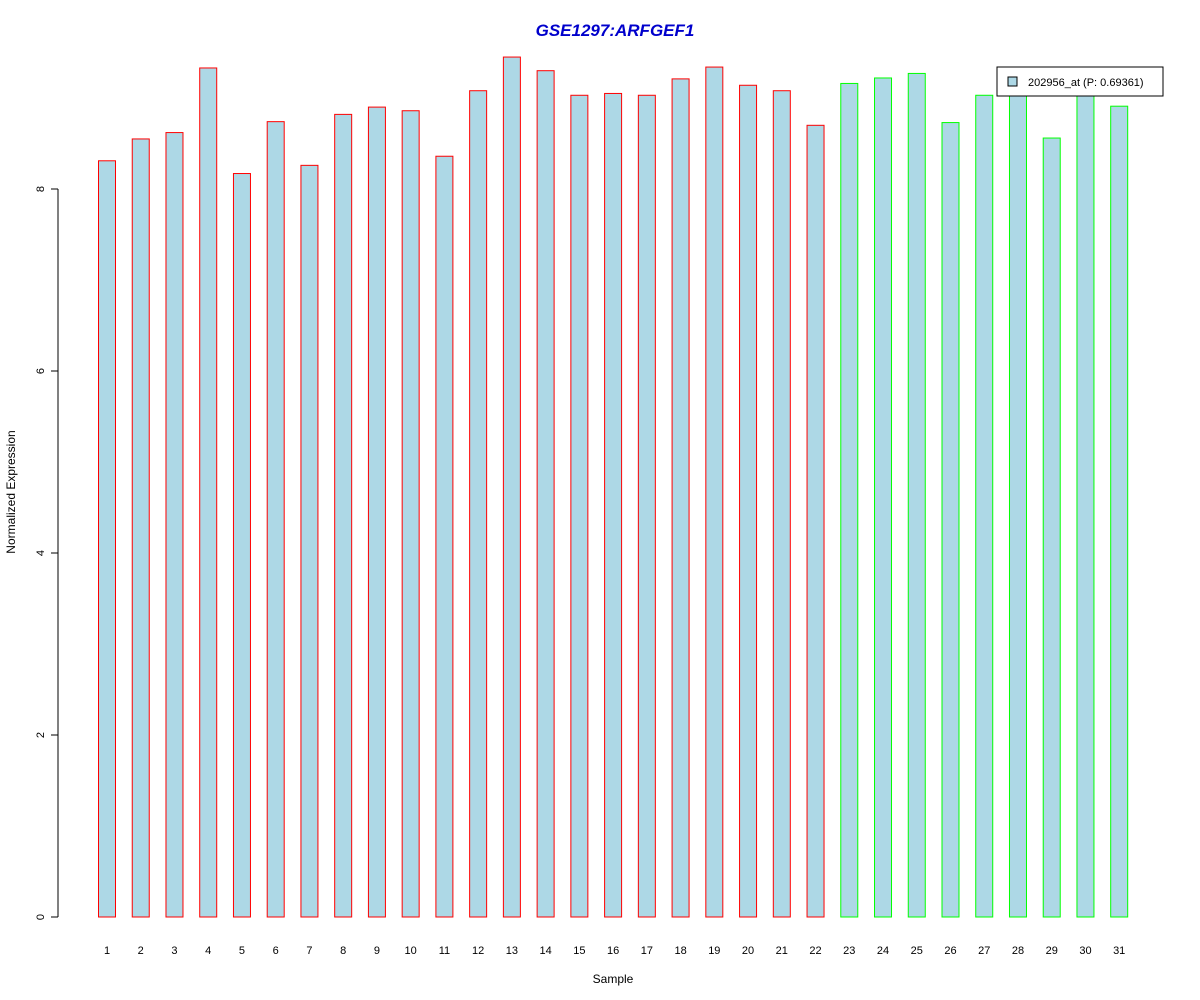 This screenshot has height=1000, width=1200. What do you see at coordinates (343, 951) in the screenshot?
I see `x-tick-label: 8` at bounding box center [343, 951].